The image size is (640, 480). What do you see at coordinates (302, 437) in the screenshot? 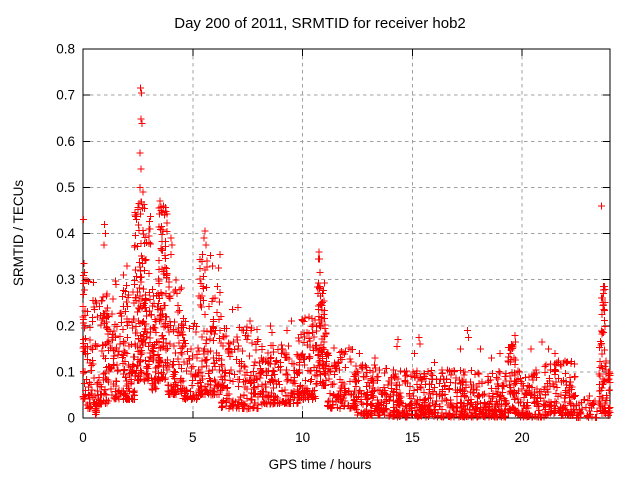
I see `x-tick-label: 10` at bounding box center [302, 437].